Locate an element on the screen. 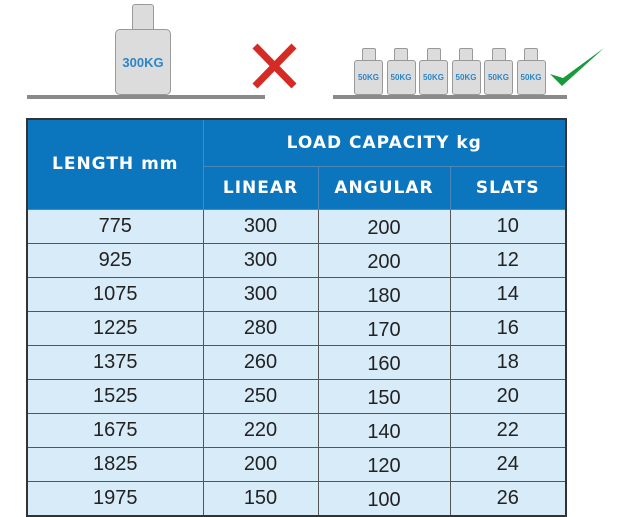 The image size is (644, 517). cell-length: 1075 is located at coordinates (115, 294).